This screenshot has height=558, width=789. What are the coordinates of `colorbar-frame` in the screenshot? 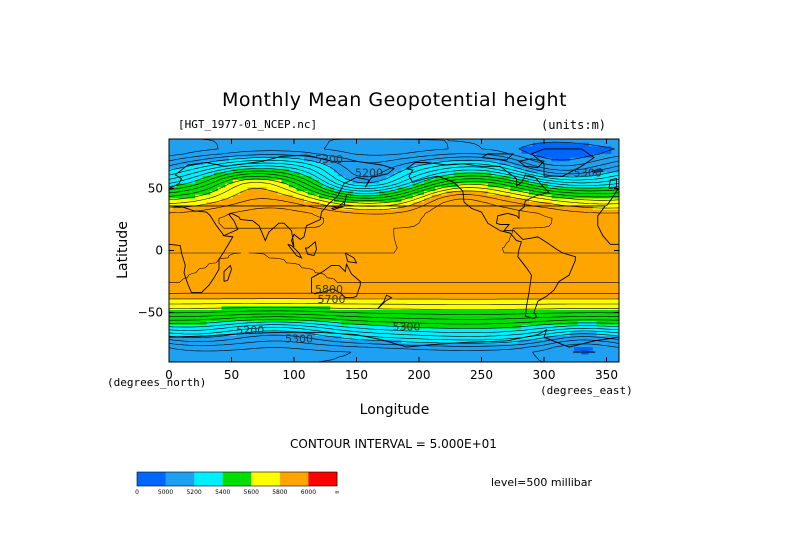 It's located at (237, 479).